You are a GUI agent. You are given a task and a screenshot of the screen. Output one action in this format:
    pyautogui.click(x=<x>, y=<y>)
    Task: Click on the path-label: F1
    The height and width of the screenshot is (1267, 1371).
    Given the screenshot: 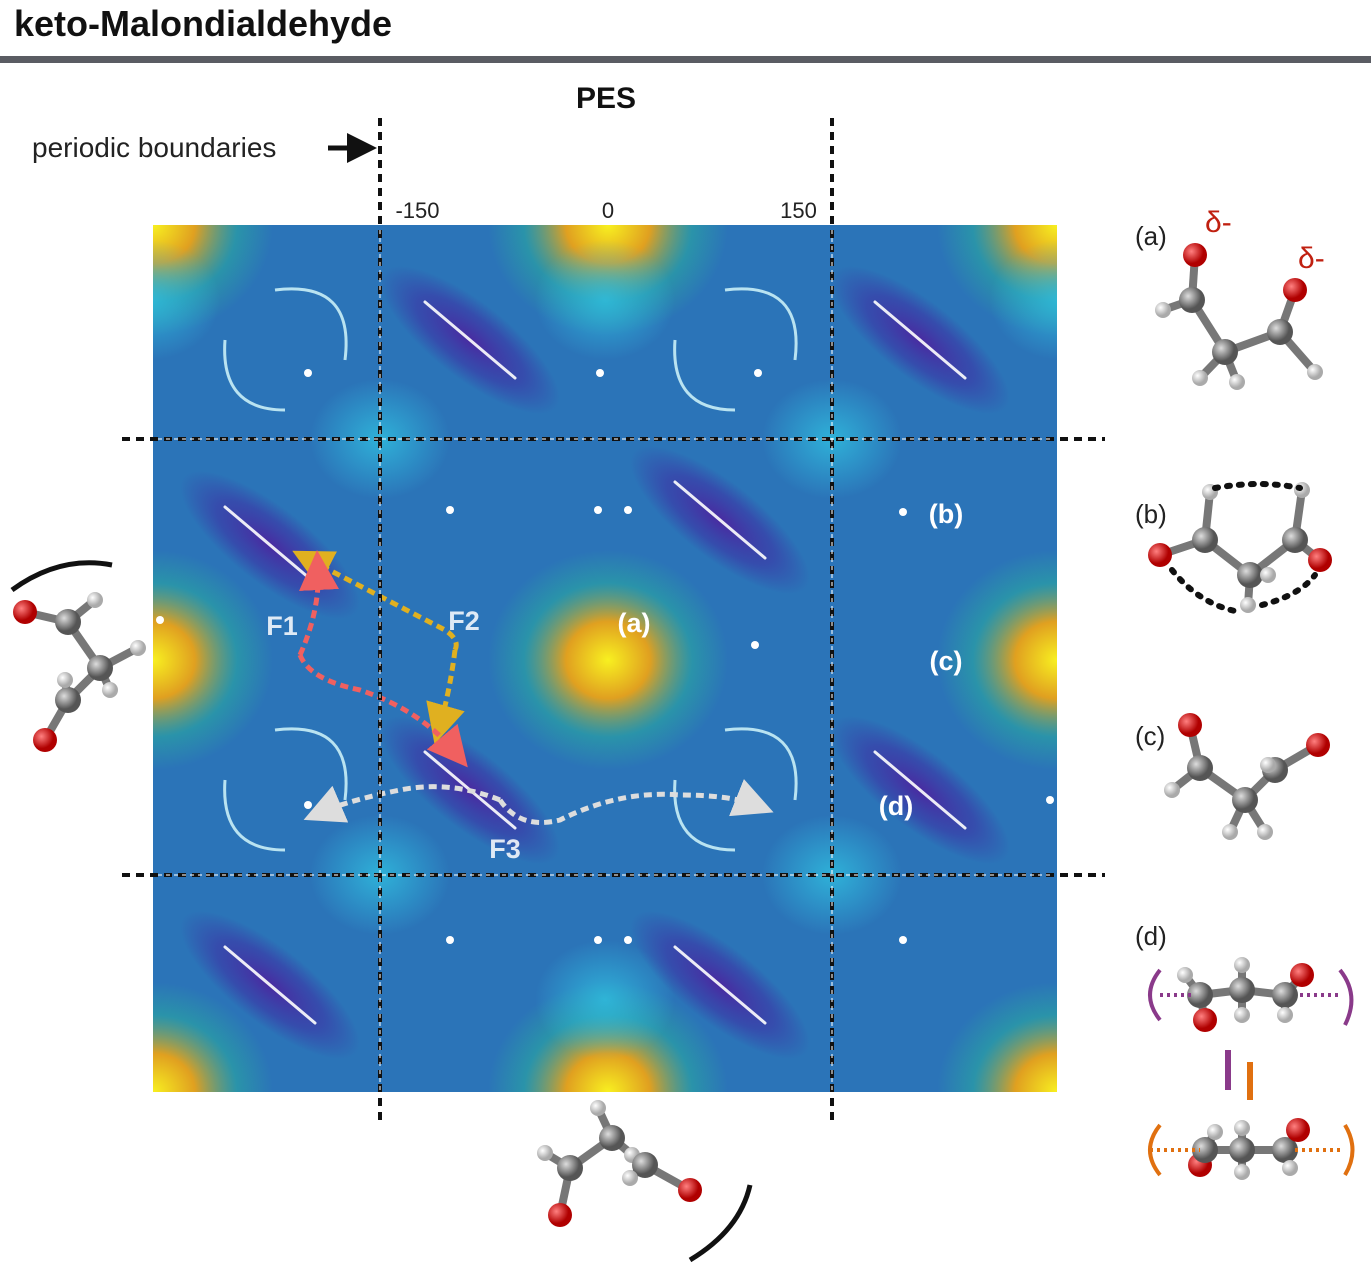 What is the action you would take?
    pyautogui.click(x=282, y=626)
    